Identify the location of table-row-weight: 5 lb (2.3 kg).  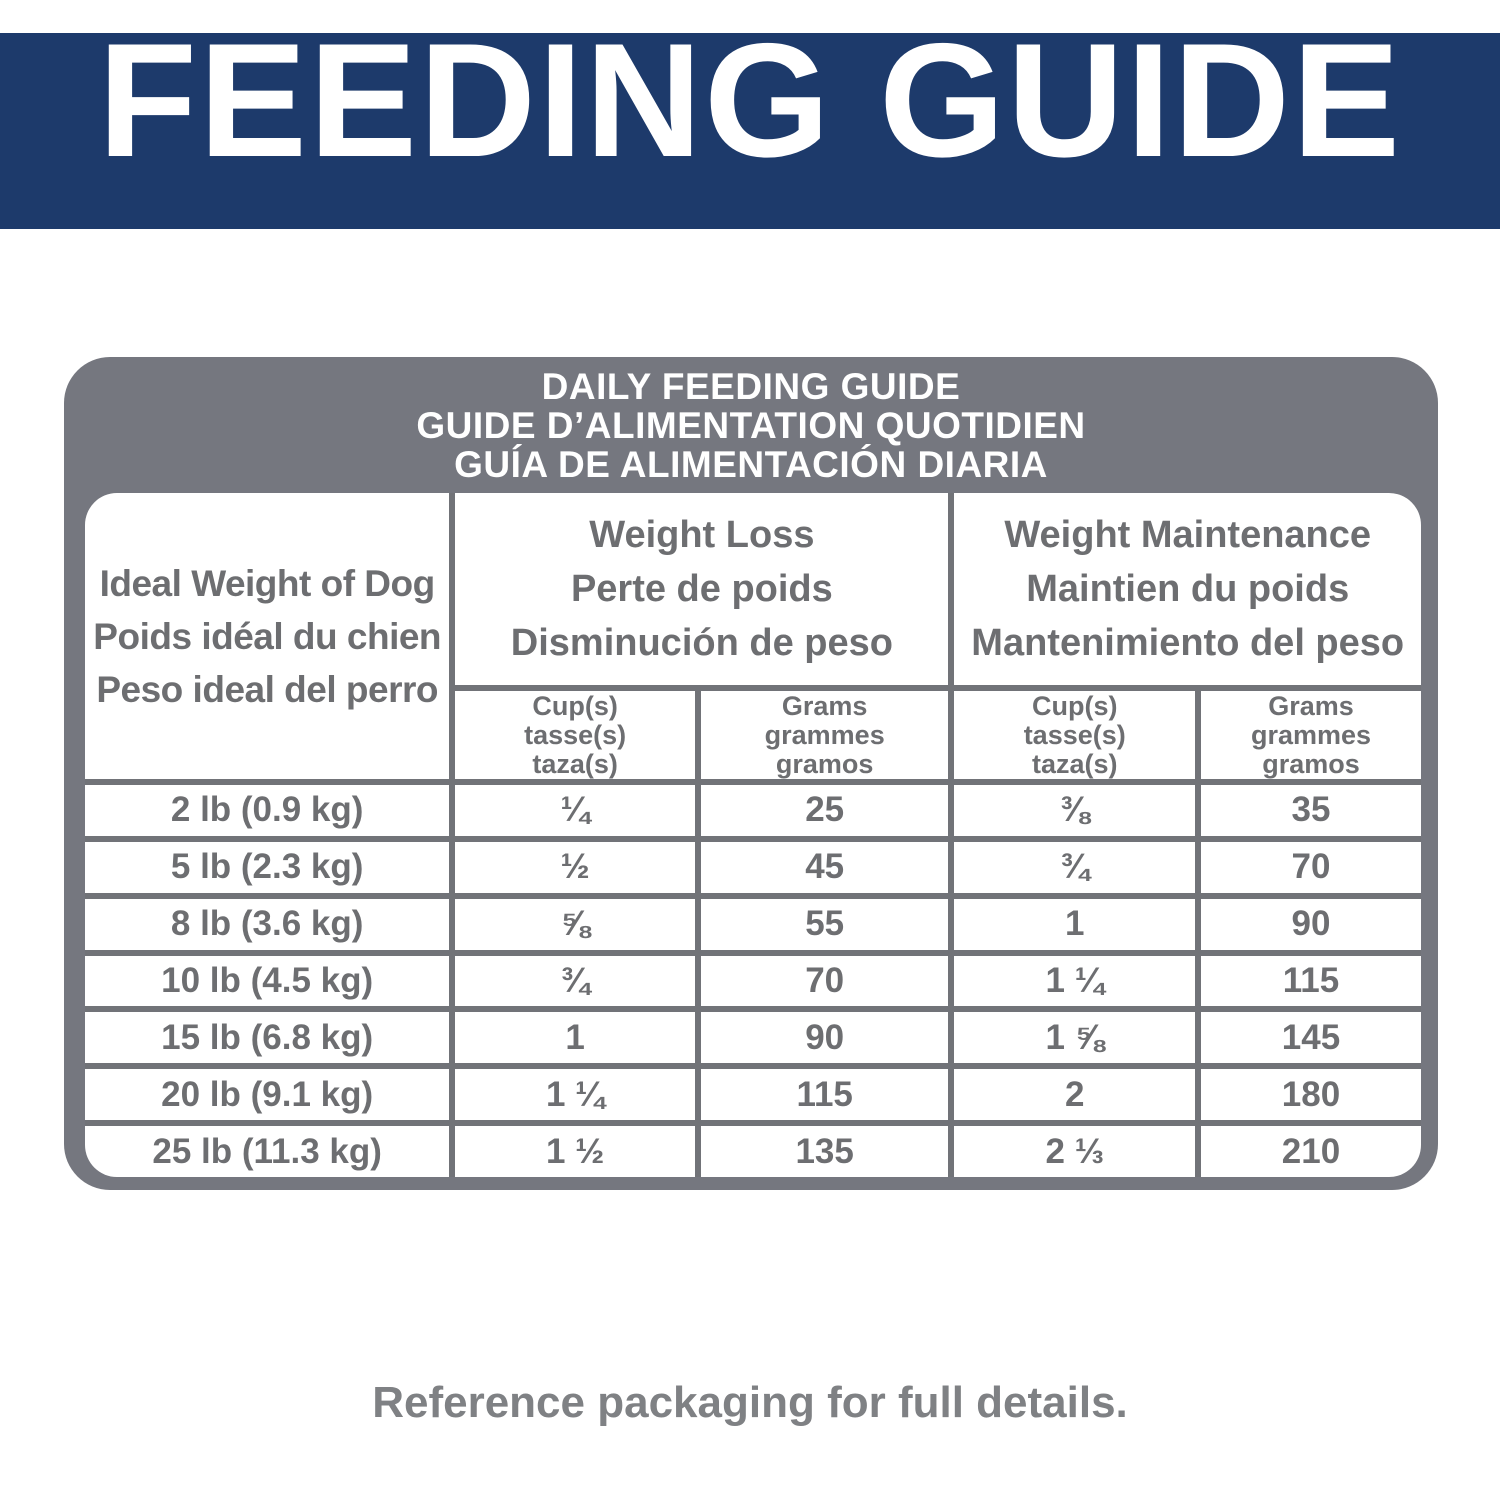
(267, 867).